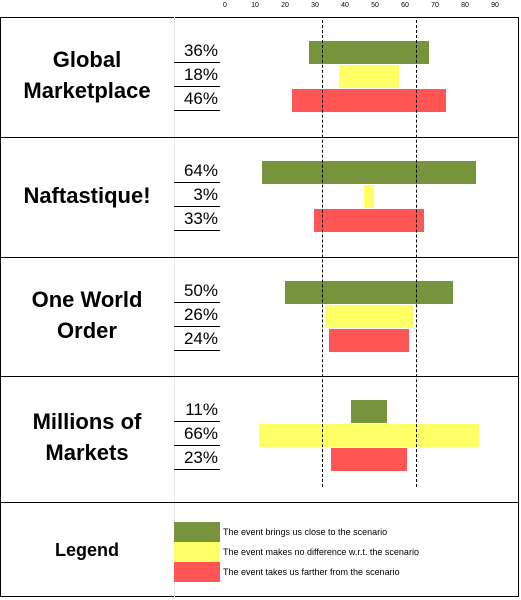  I want to click on percent-label: 18%, so click(197, 75).